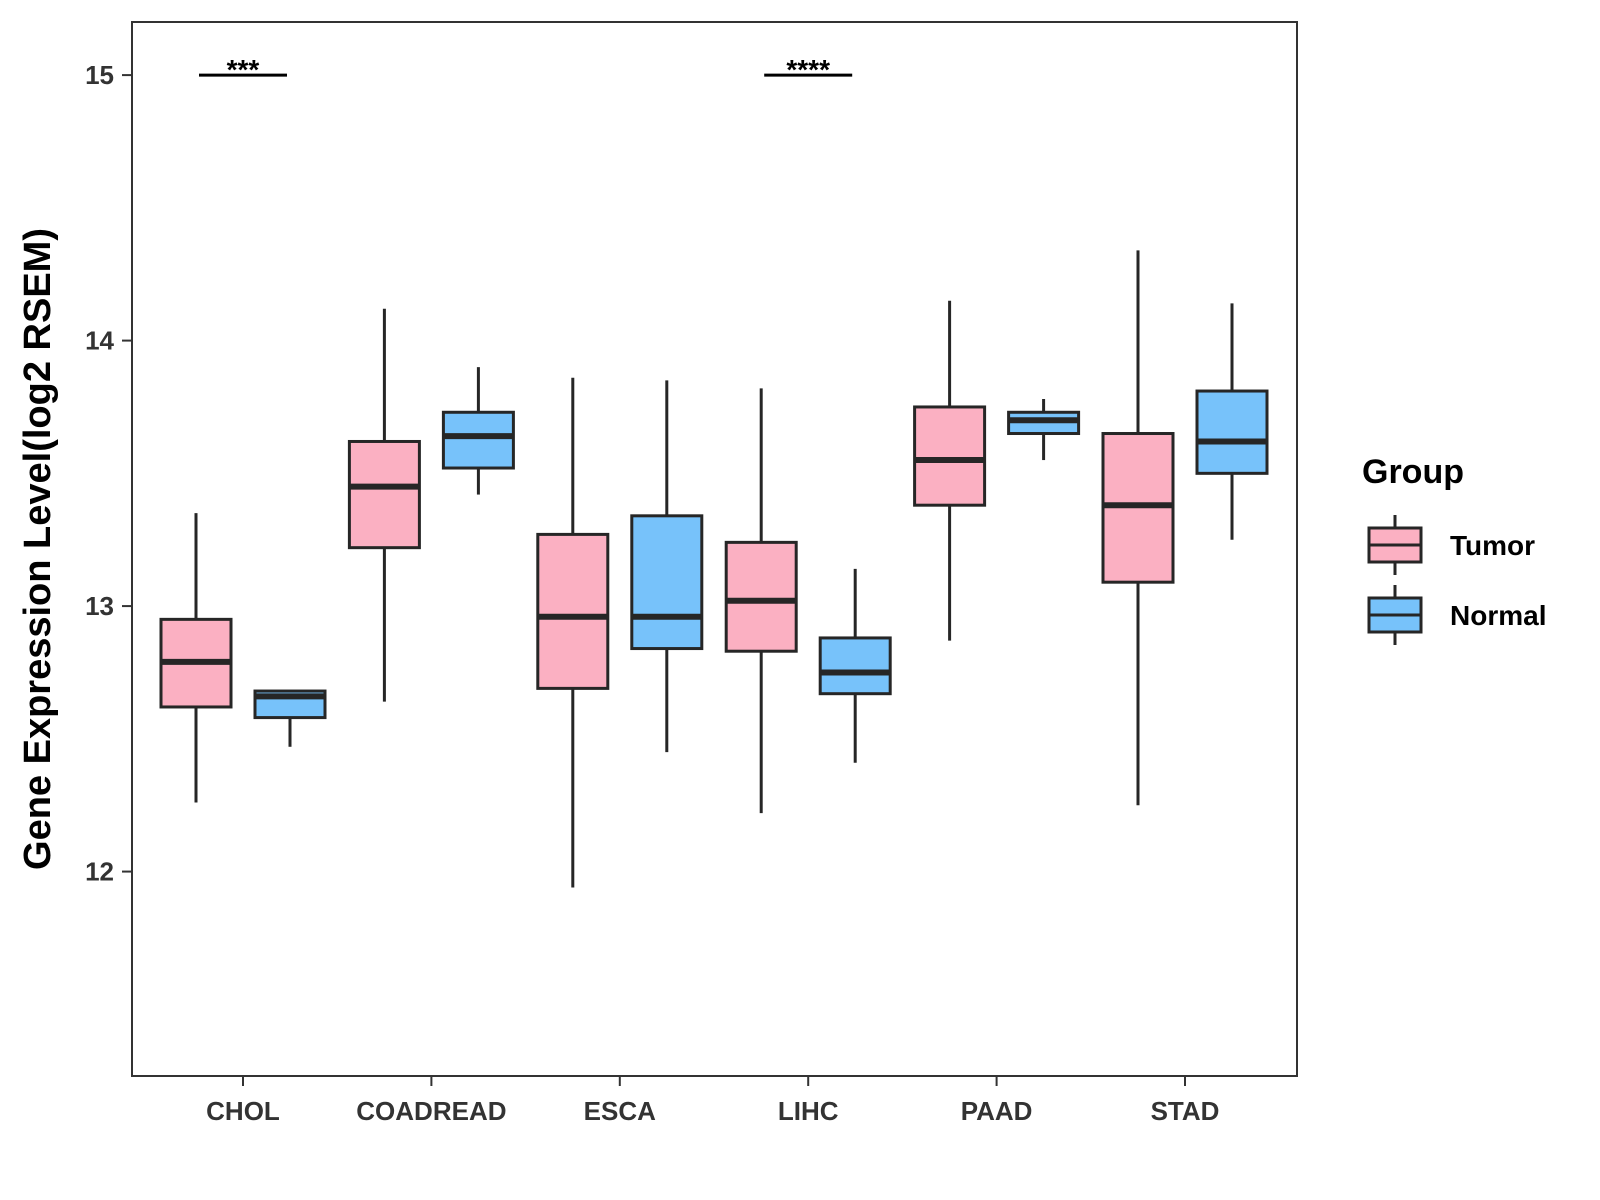  Describe the element at coordinates (1492, 545) in the screenshot. I see `legend-label-tumor: Tumor` at that location.